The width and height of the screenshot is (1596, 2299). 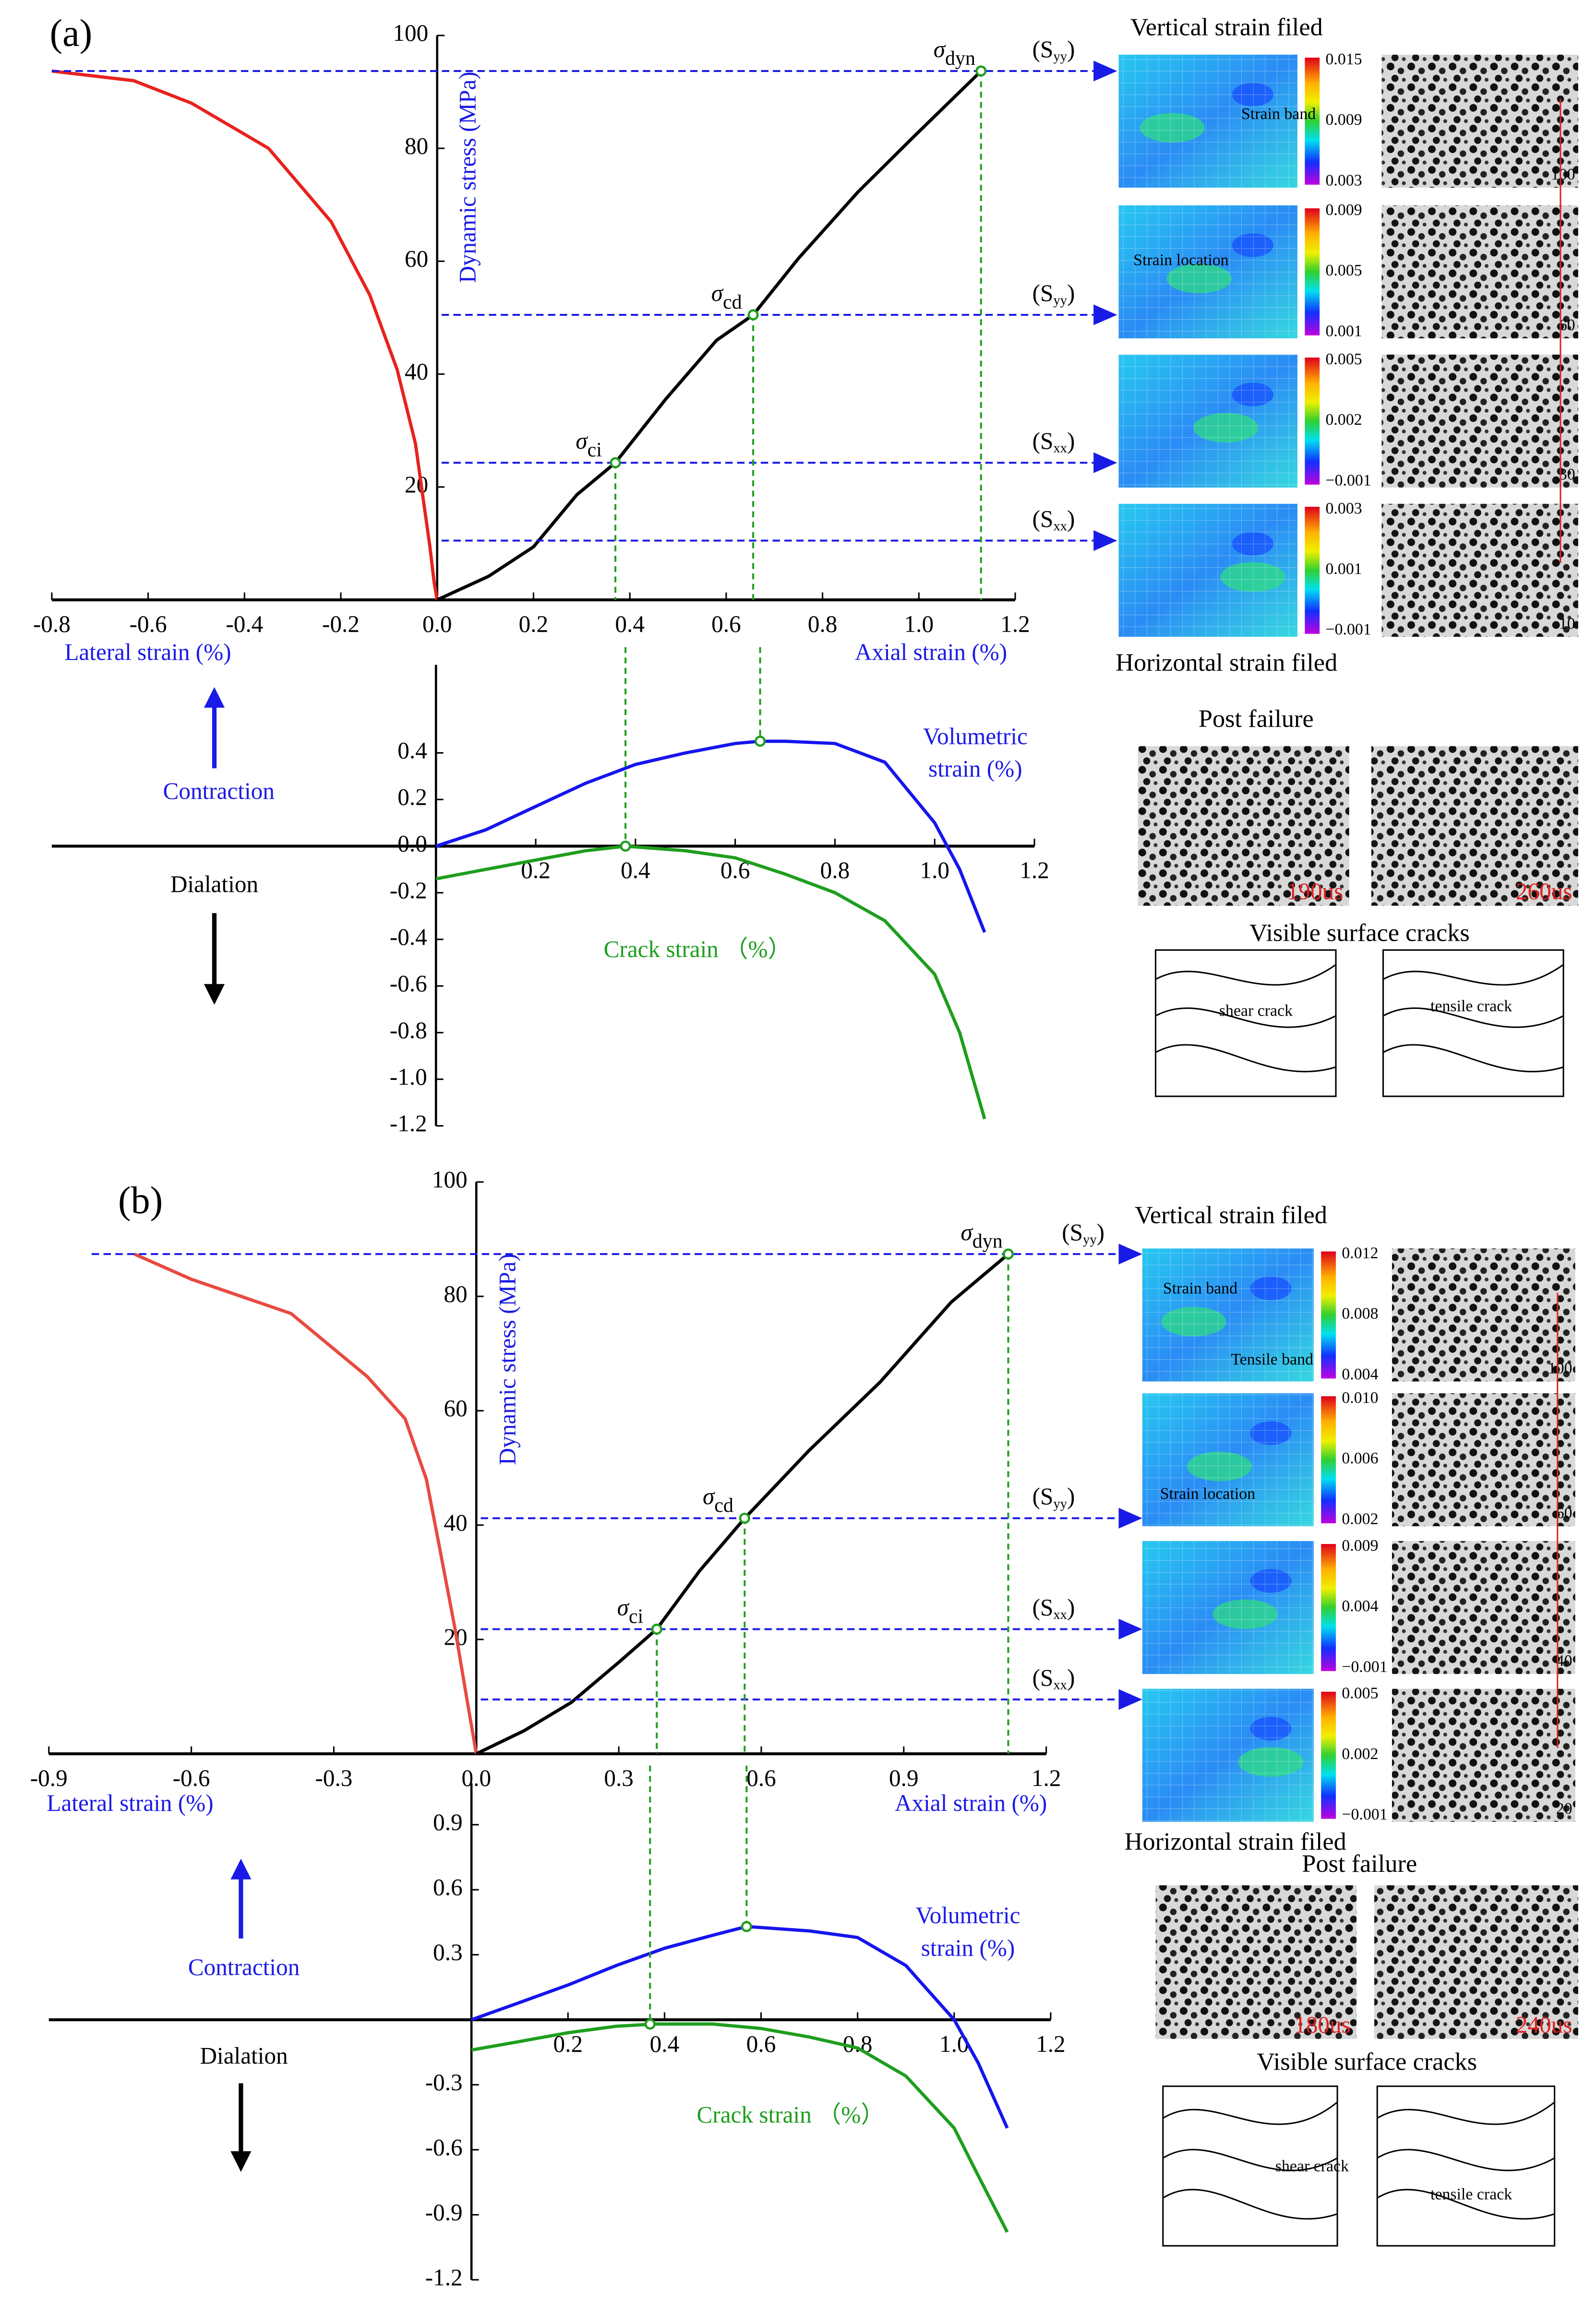 I want to click on y-tick-label: 20, so click(x=416, y=485).